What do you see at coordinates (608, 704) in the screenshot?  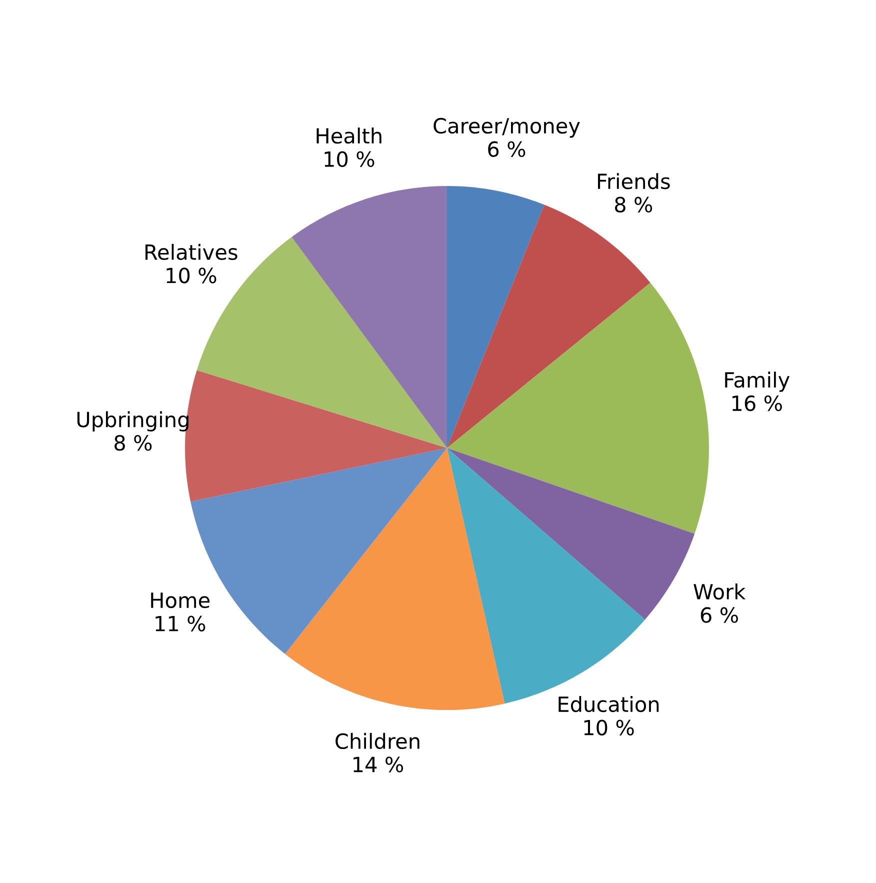 I see `slice-label: Education` at bounding box center [608, 704].